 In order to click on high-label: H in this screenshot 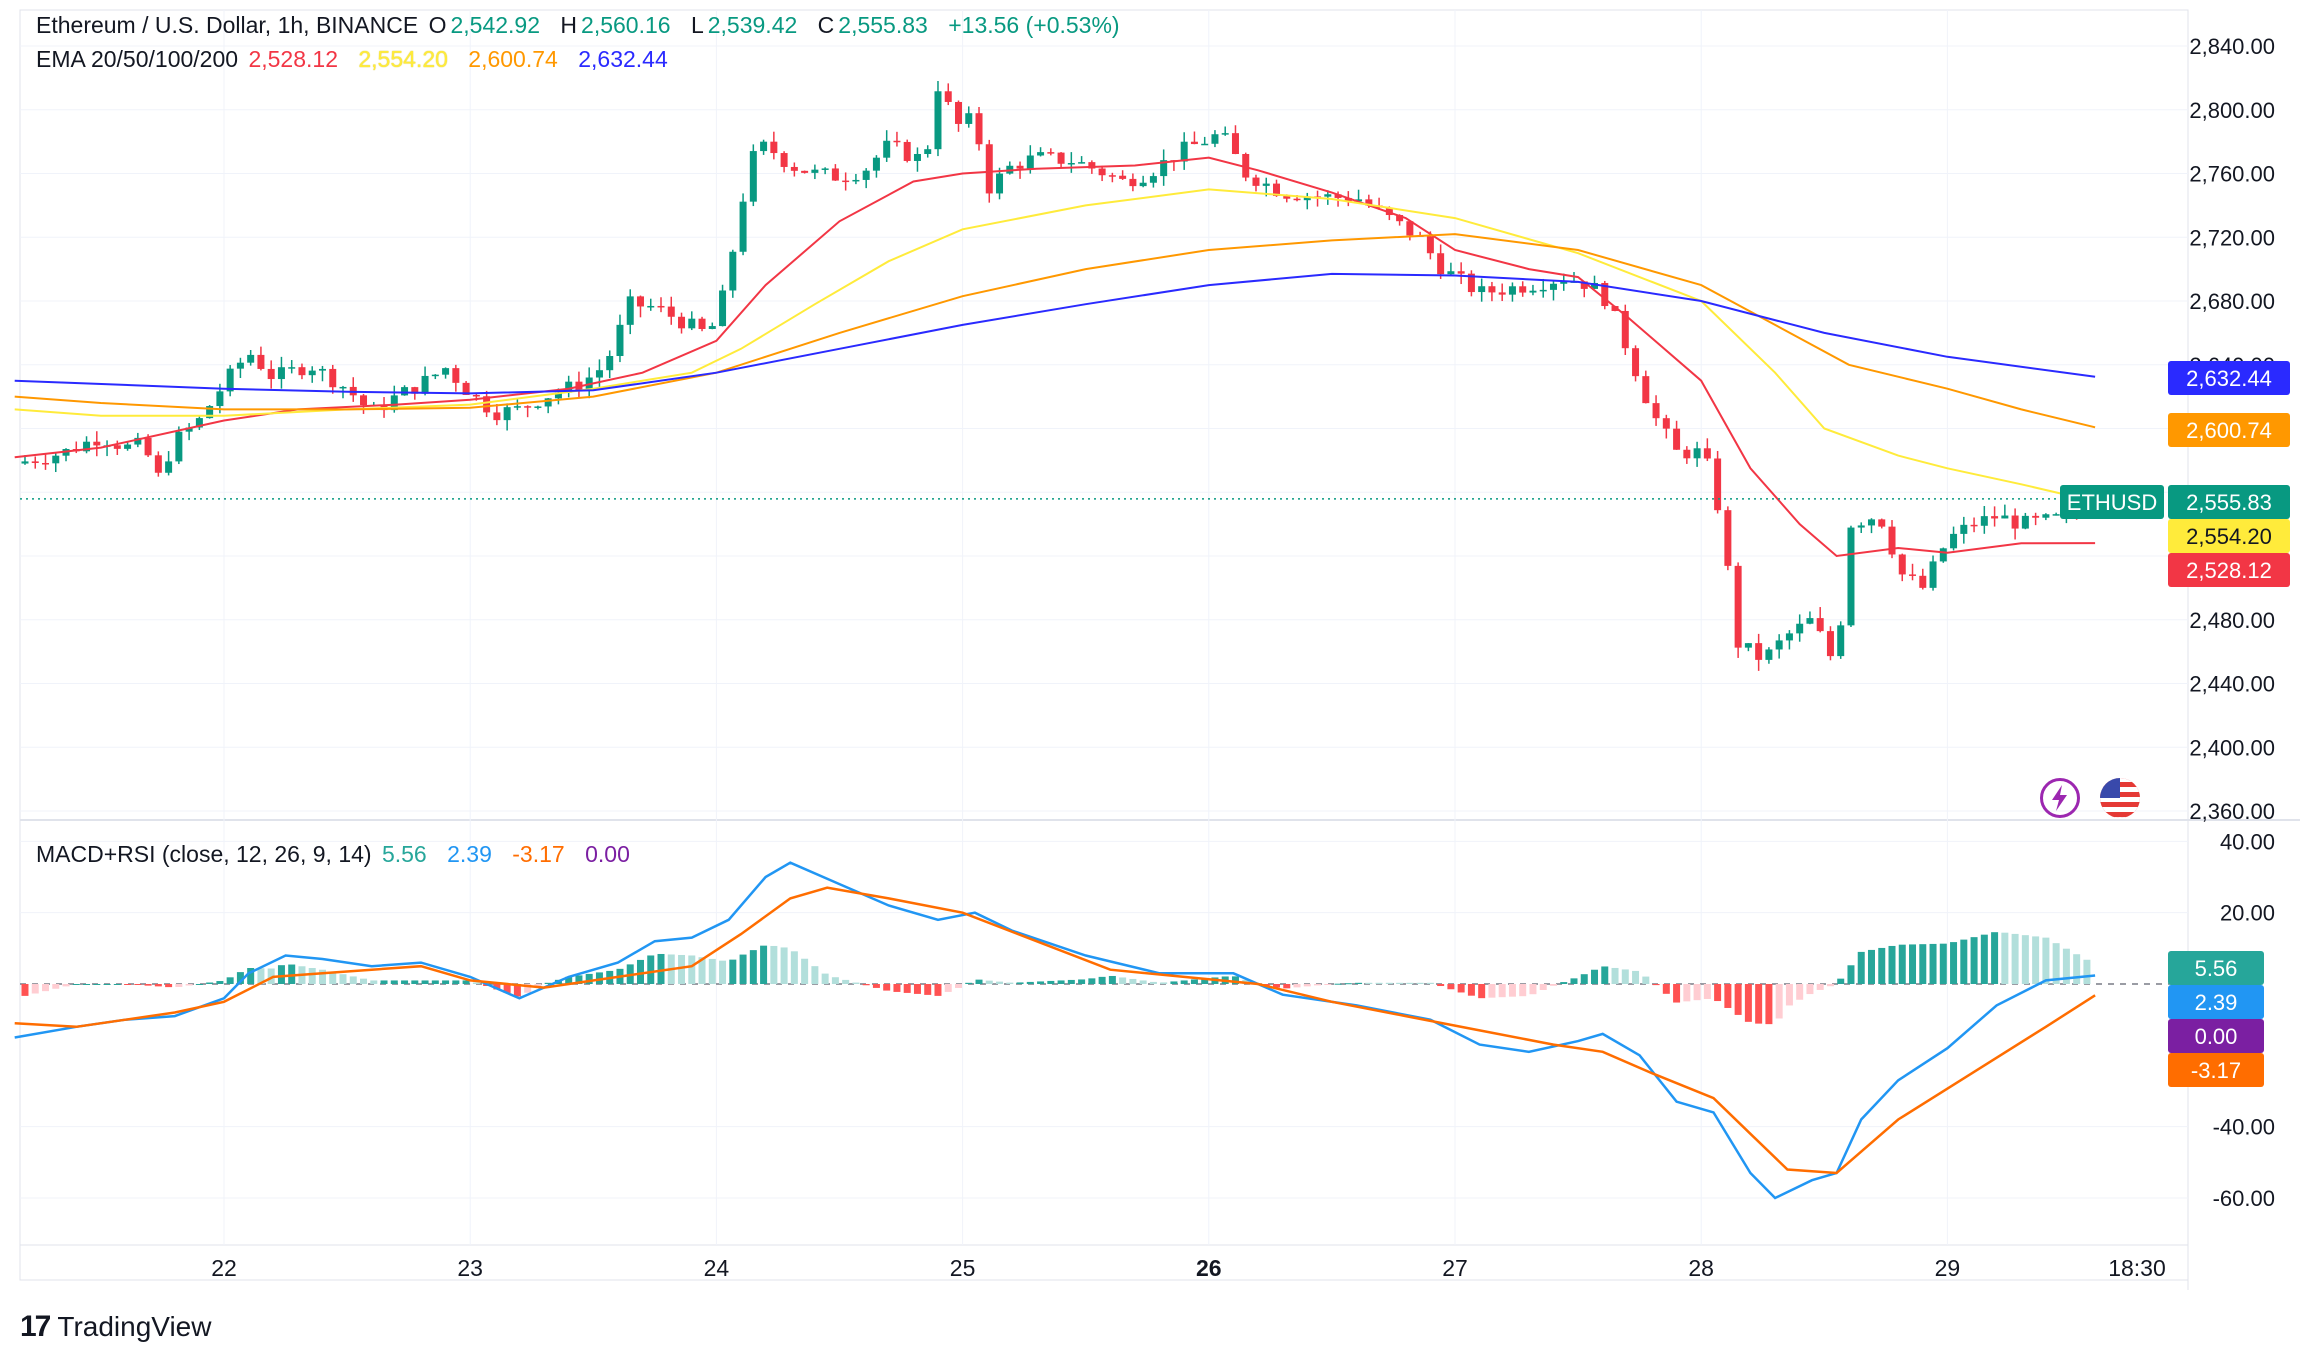, I will do `click(569, 25)`.